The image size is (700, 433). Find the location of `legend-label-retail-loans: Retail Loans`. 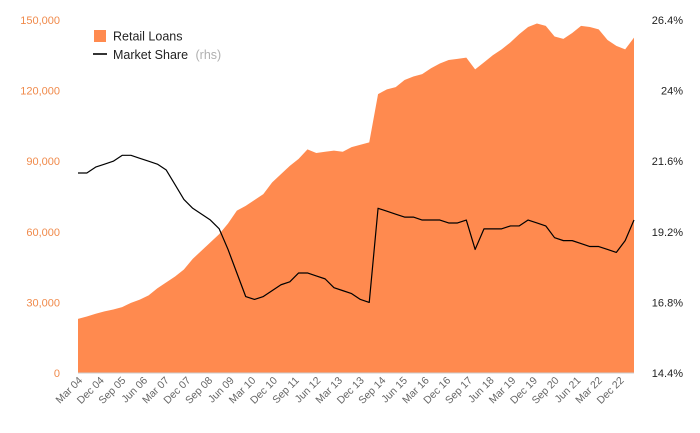

legend-label-retail-loans: Retail Loans is located at coordinates (148, 37).